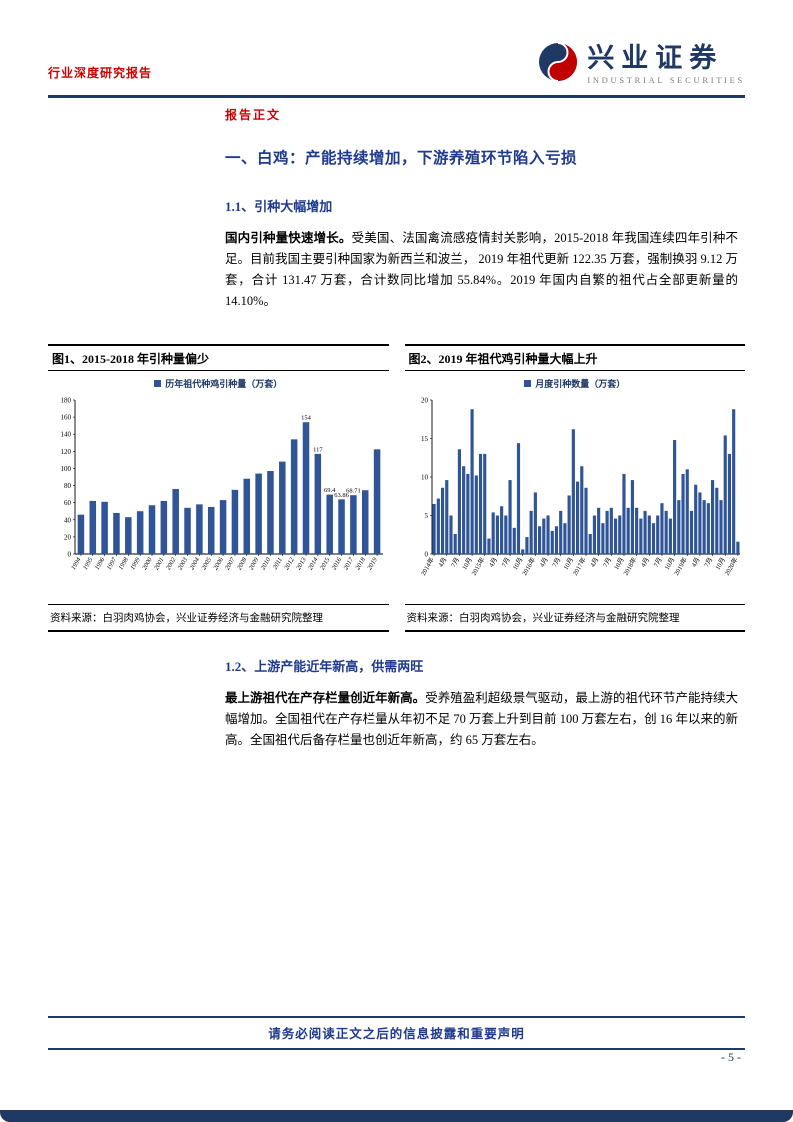 The image size is (793, 1122). I want to click on svg-text: 2014, so click(313, 563).